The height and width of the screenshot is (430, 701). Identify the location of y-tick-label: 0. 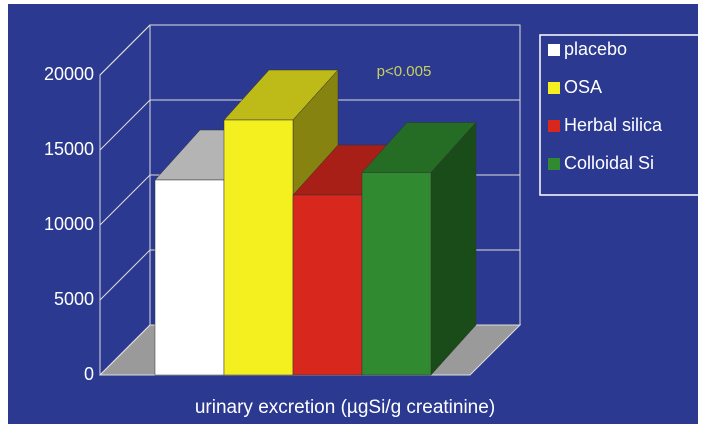
(89, 374).